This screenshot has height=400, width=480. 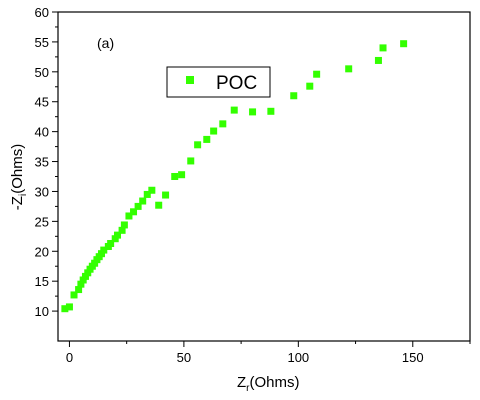 What do you see at coordinates (413, 357) in the screenshot?
I see `x-tick-label: 150` at bounding box center [413, 357].